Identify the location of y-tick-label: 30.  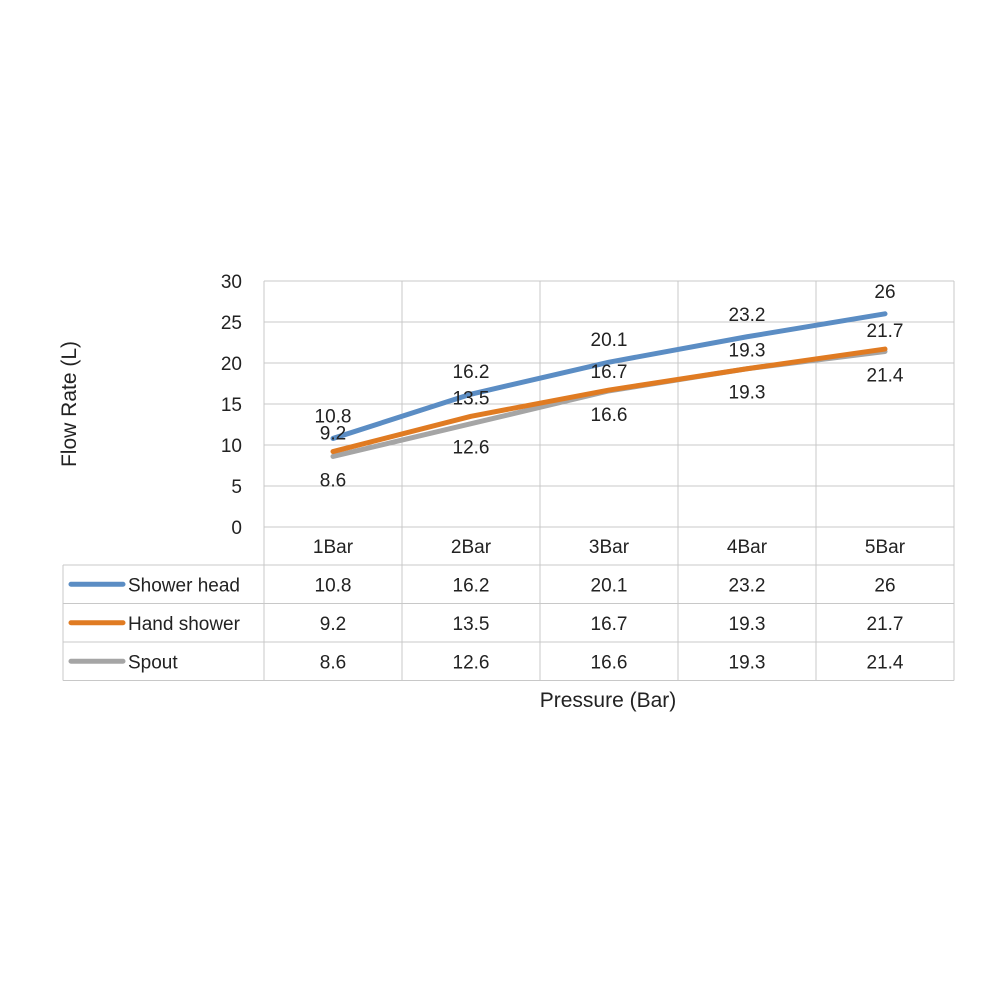
(231, 282).